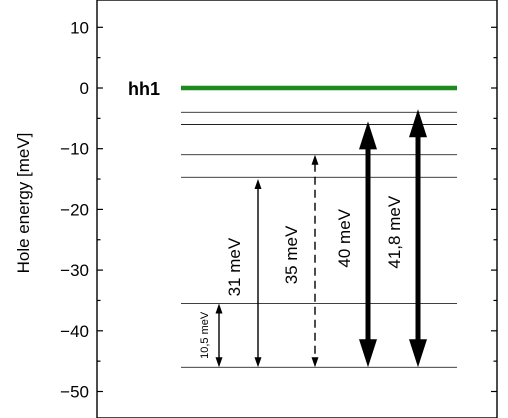 The width and height of the screenshot is (508, 418). Describe the element at coordinates (205, 335) in the screenshot. I see `transition-label: 10,5 meV` at that location.